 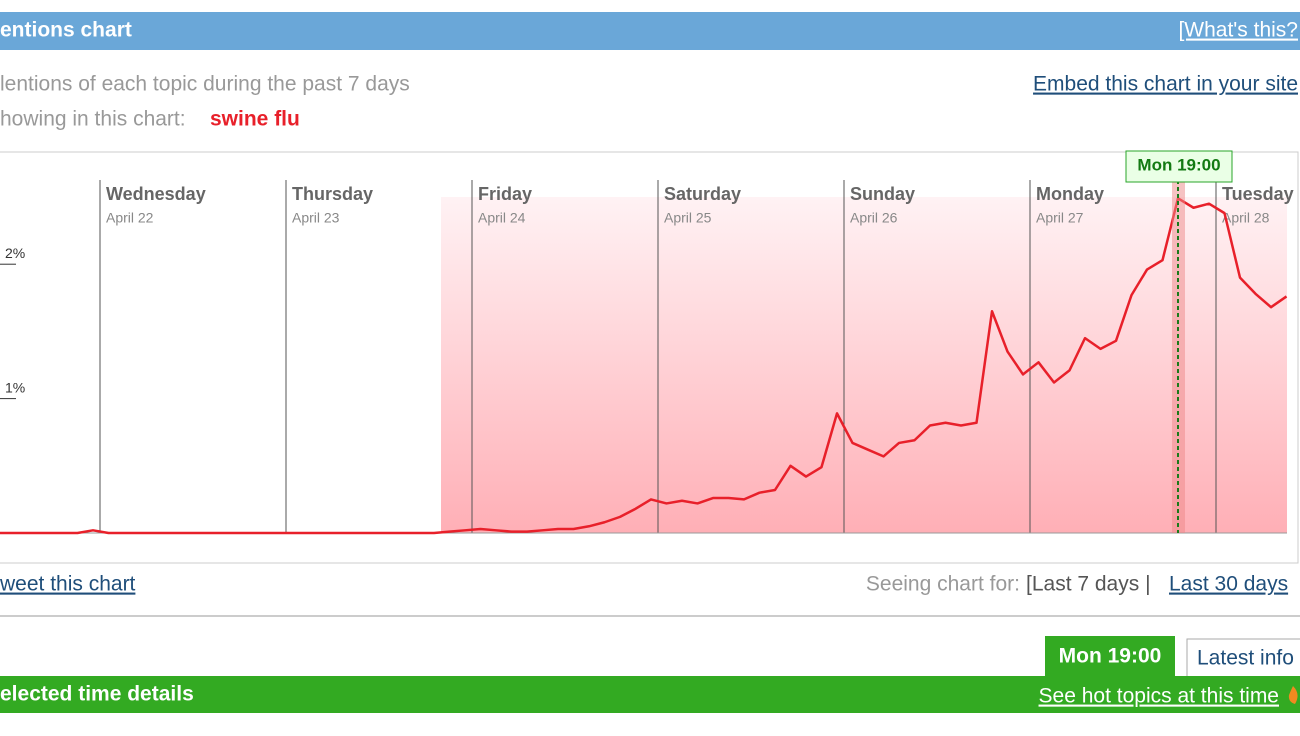 I want to click on day-name: Tuesday, so click(x=1258, y=194).